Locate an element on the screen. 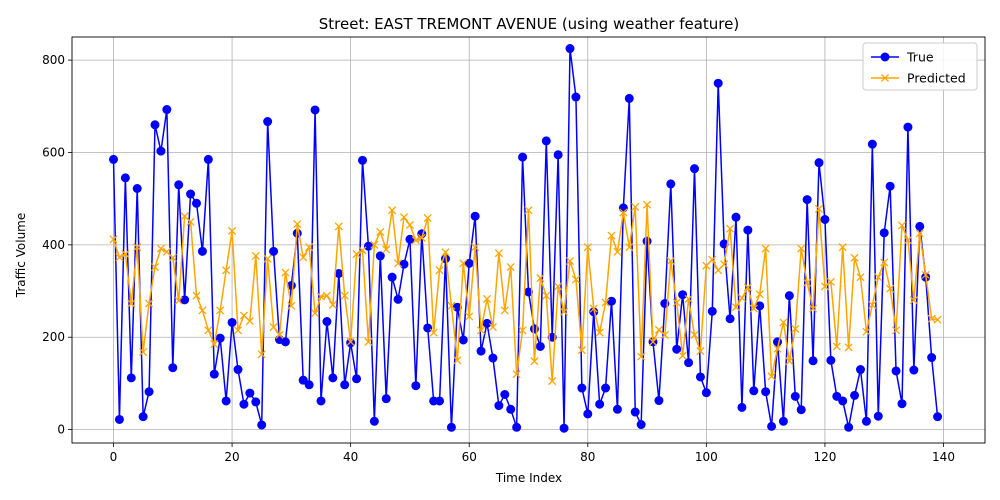 The image size is (1000, 500). legend-label-true: True is located at coordinates (920, 57).